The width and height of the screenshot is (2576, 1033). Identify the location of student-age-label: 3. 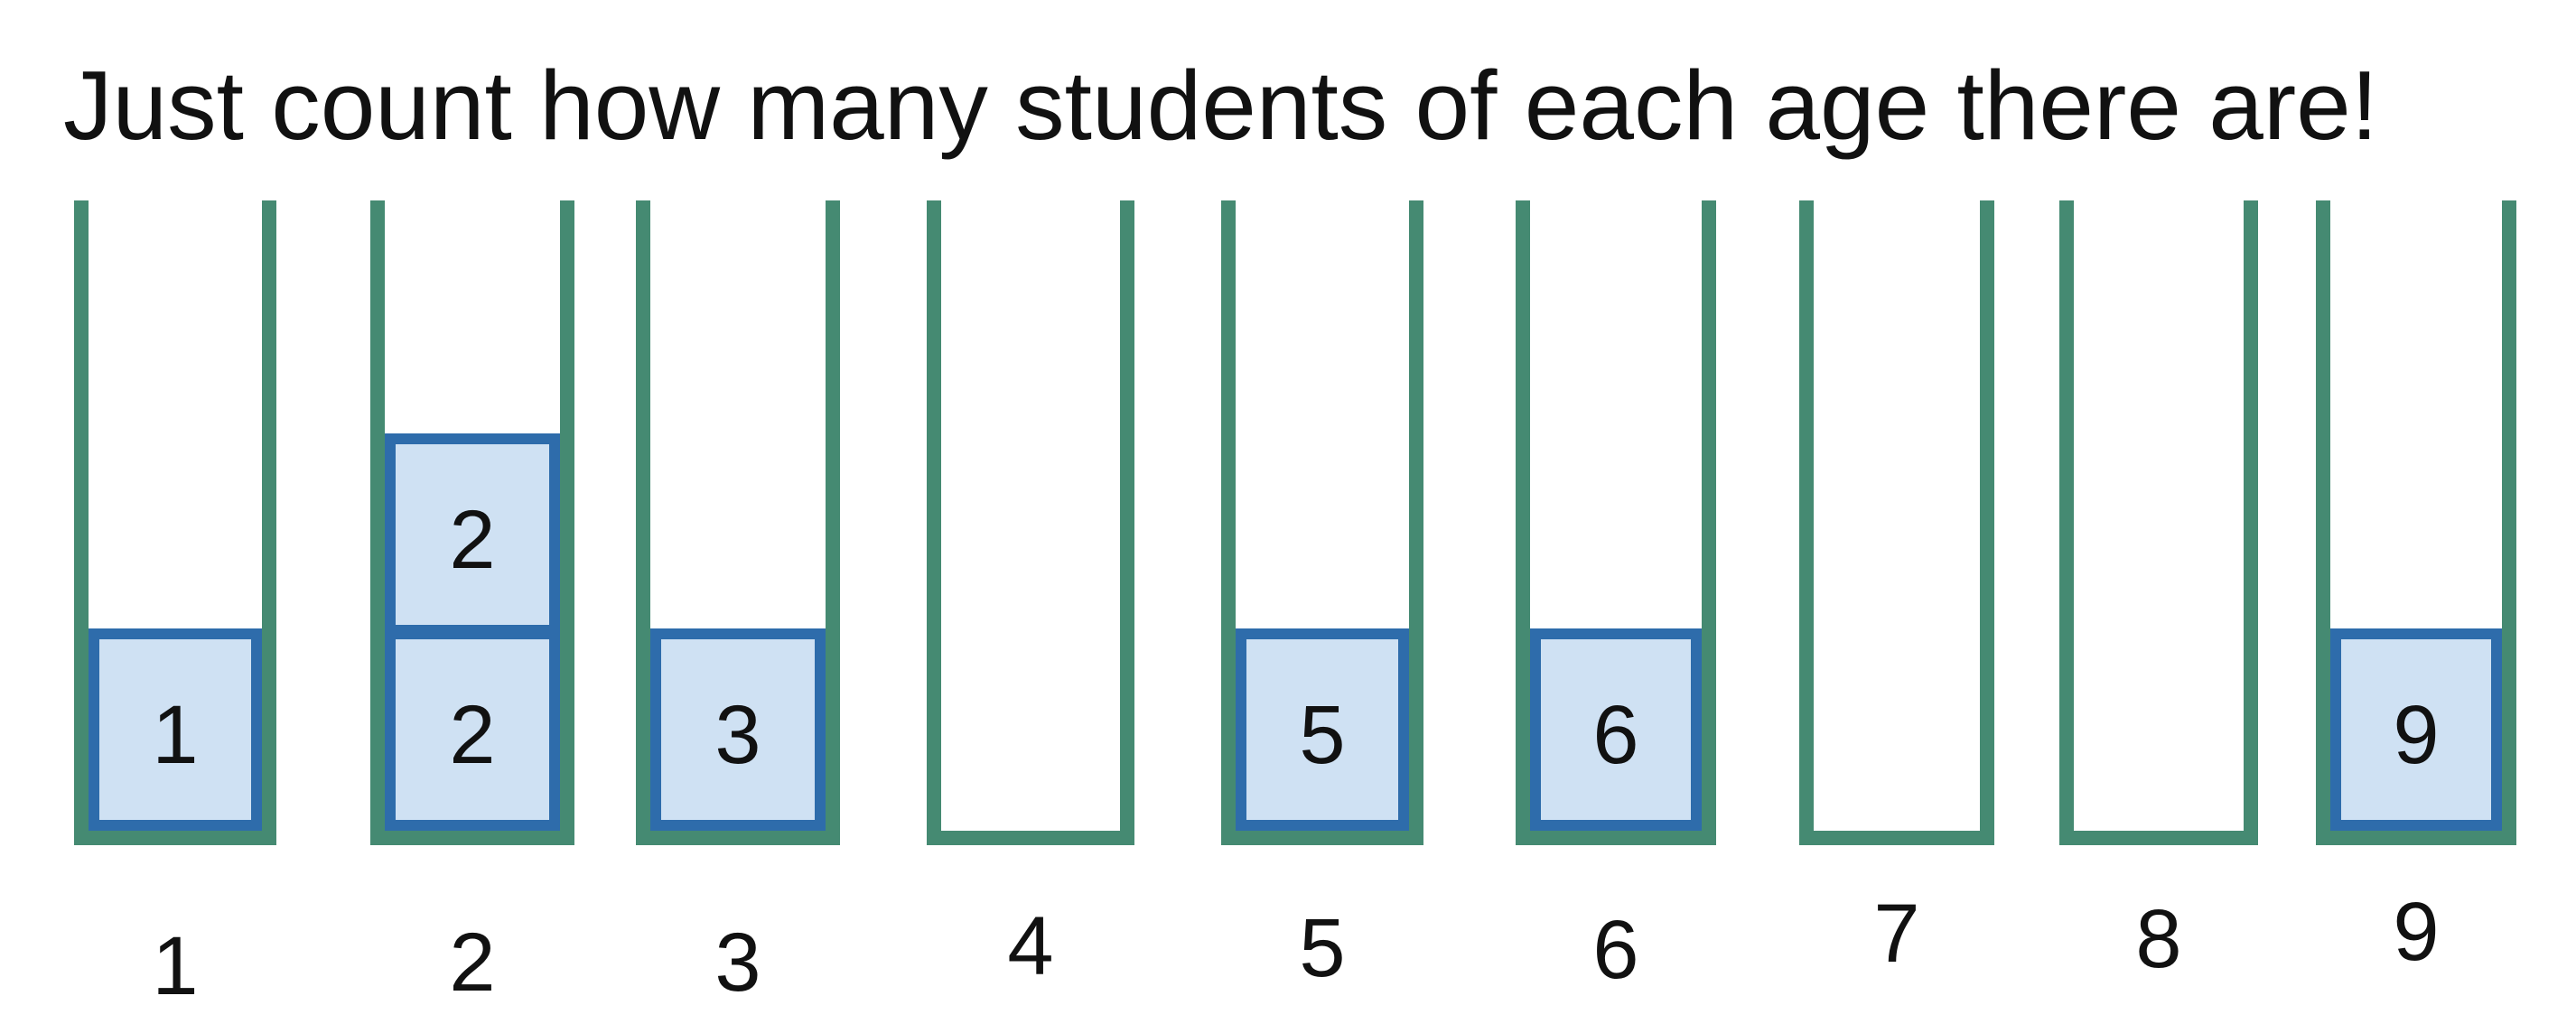
(737, 735).